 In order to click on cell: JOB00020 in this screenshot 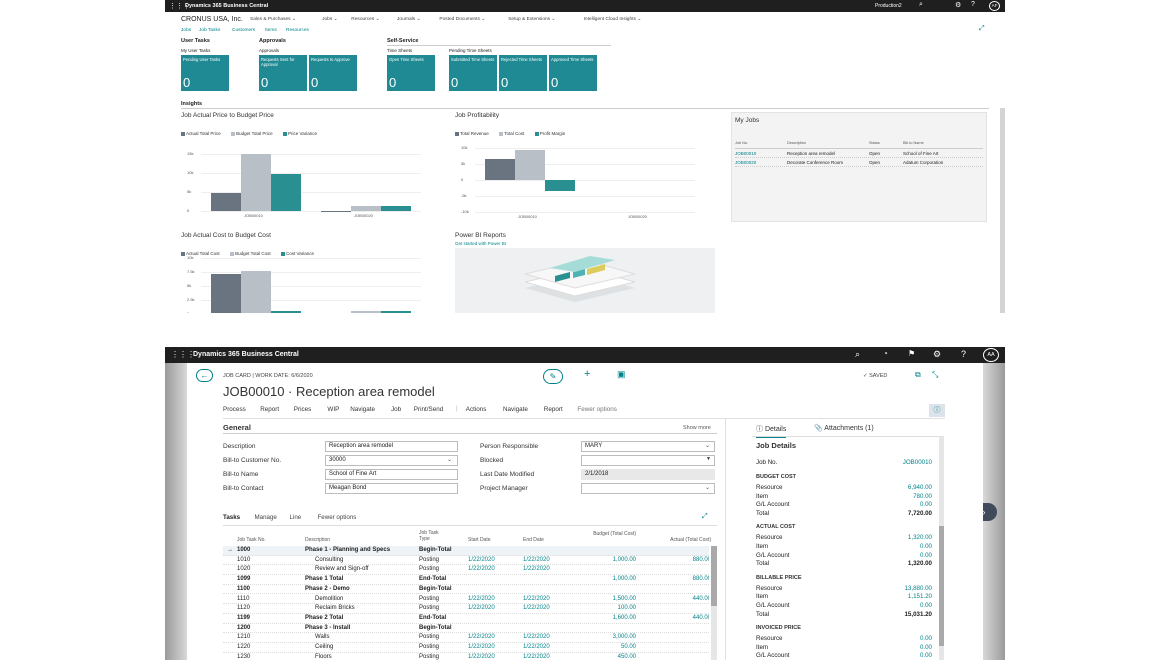, I will do `click(746, 162)`.